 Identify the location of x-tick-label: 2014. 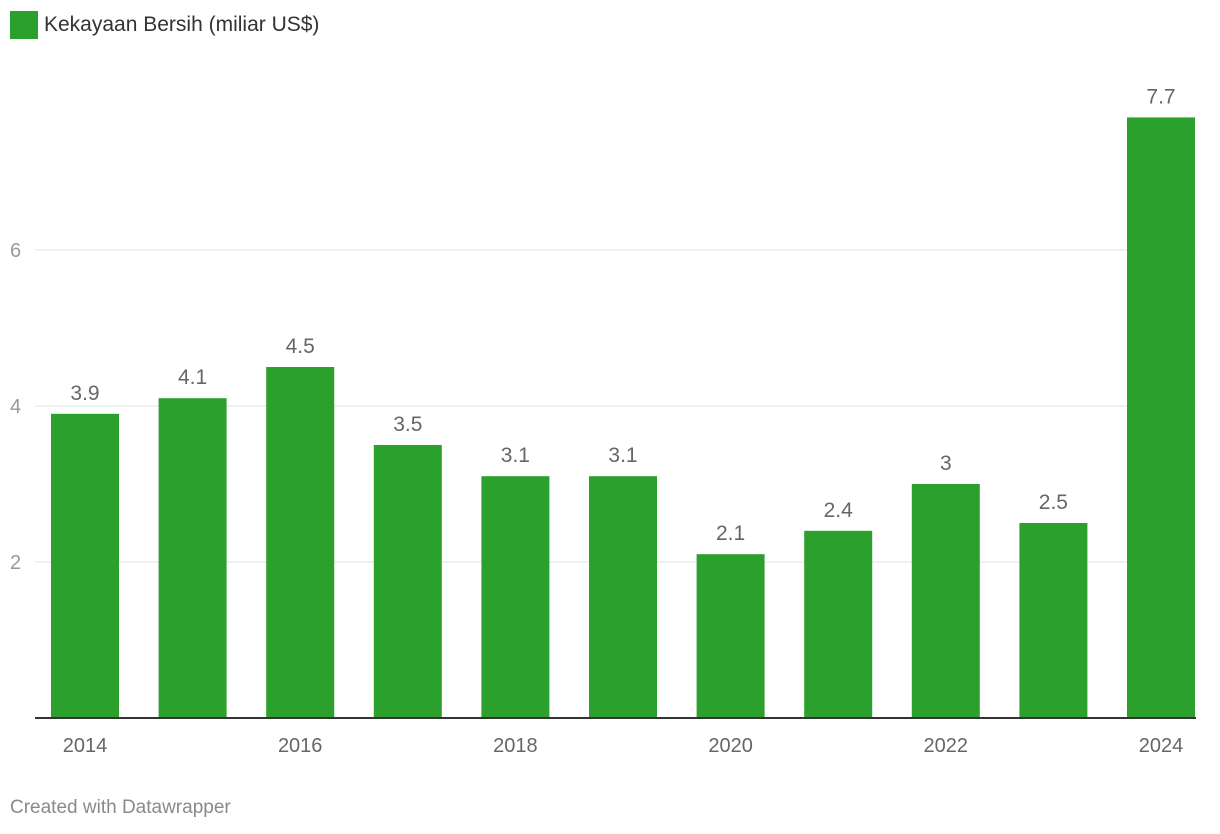
(85, 746).